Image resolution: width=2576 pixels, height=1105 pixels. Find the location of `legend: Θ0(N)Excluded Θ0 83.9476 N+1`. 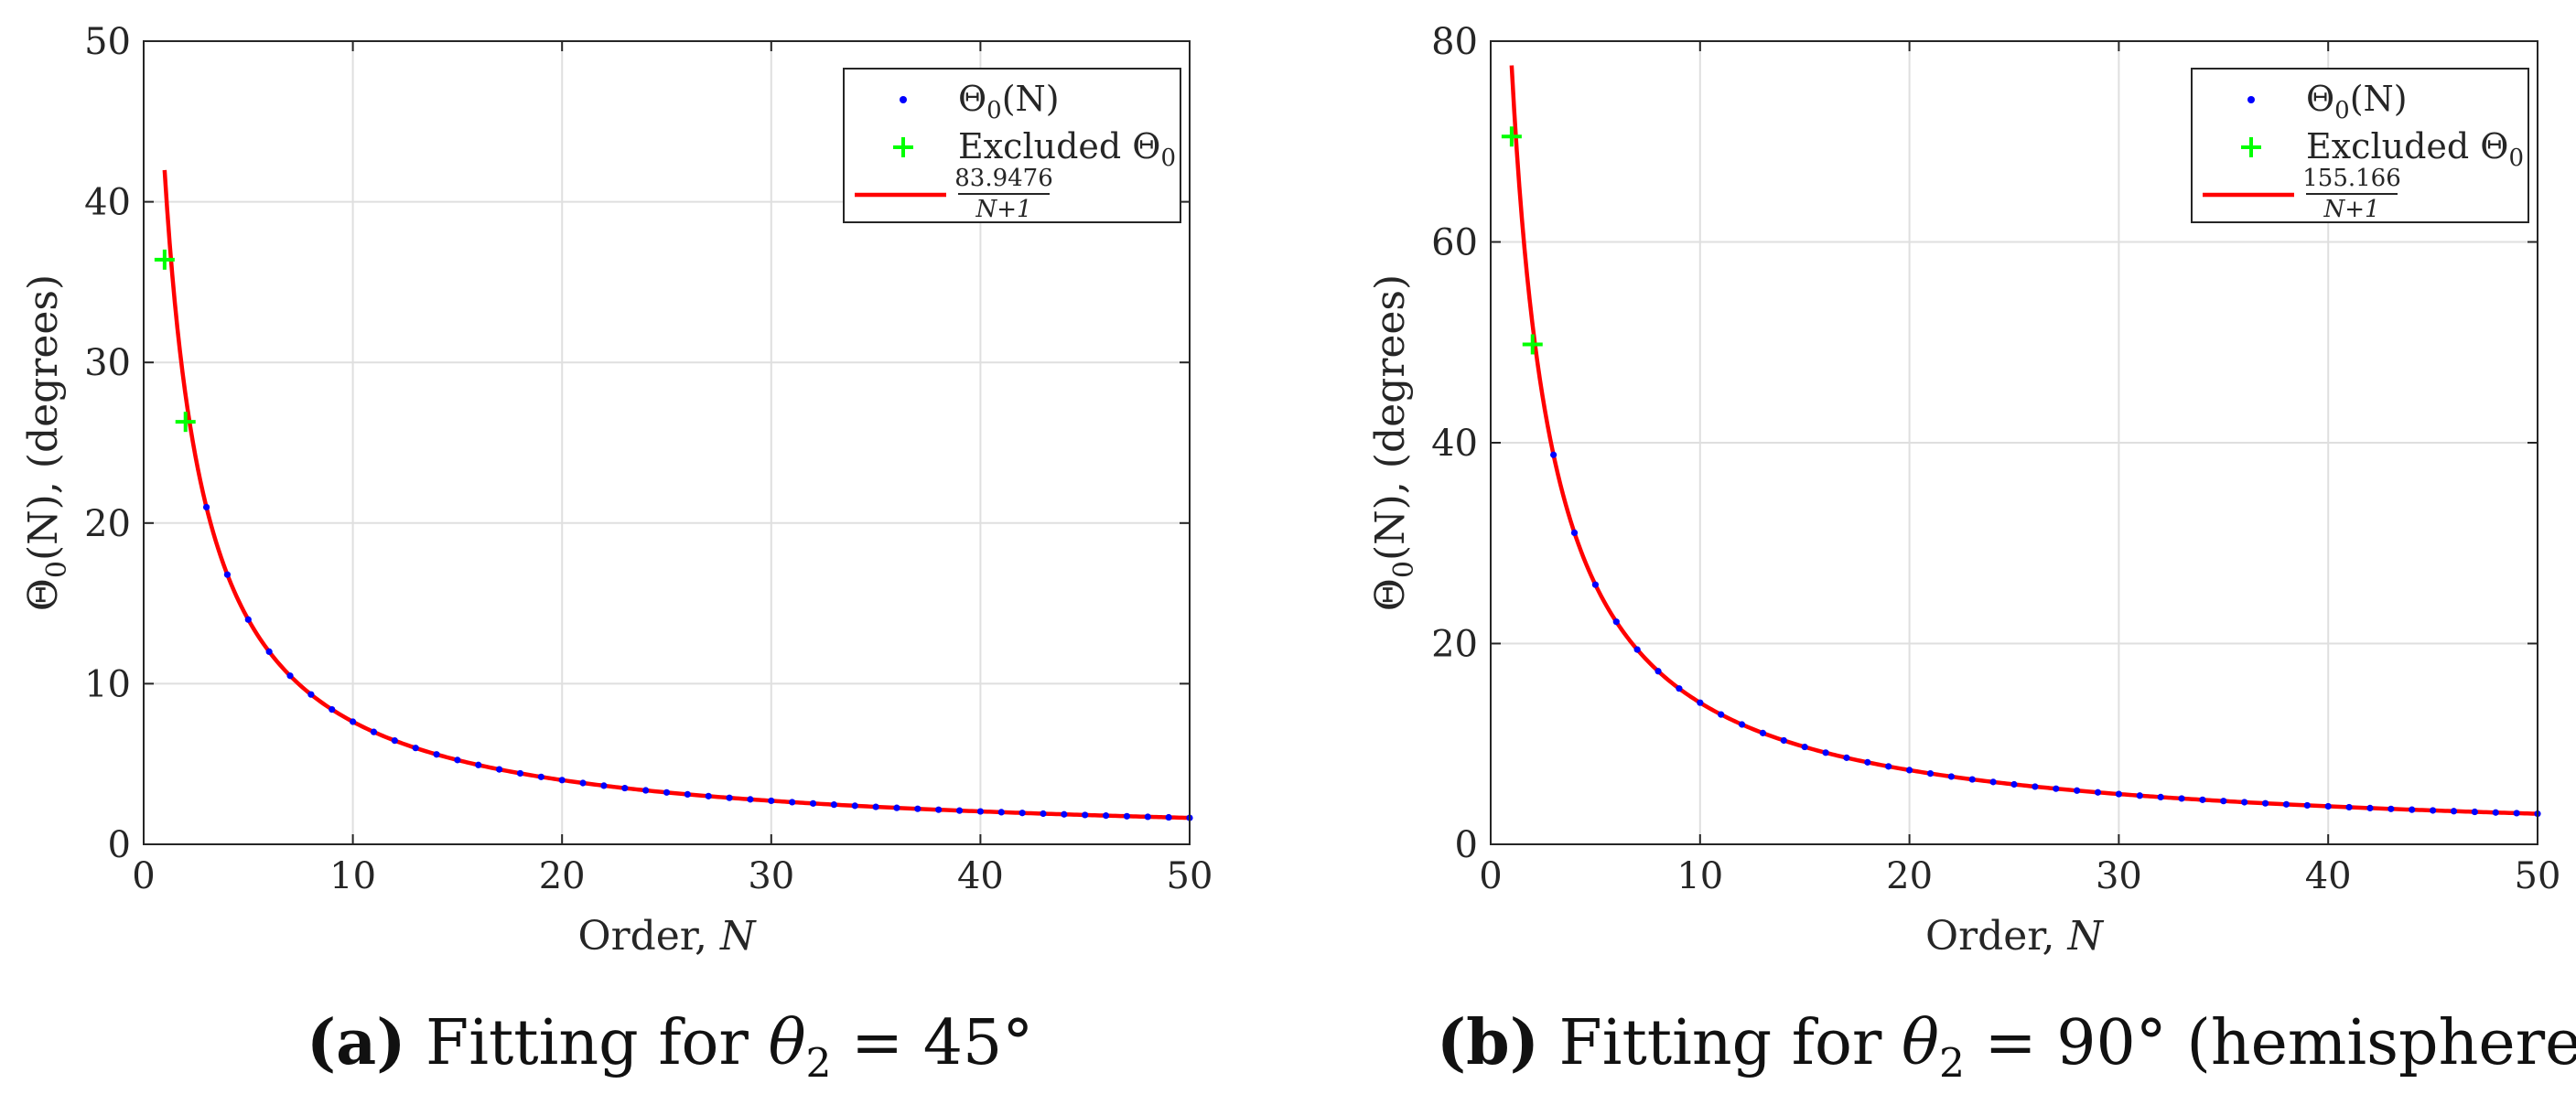

legend: Θ0(N)Excluded Θ0 83.9476 N+1 is located at coordinates (1012, 145).